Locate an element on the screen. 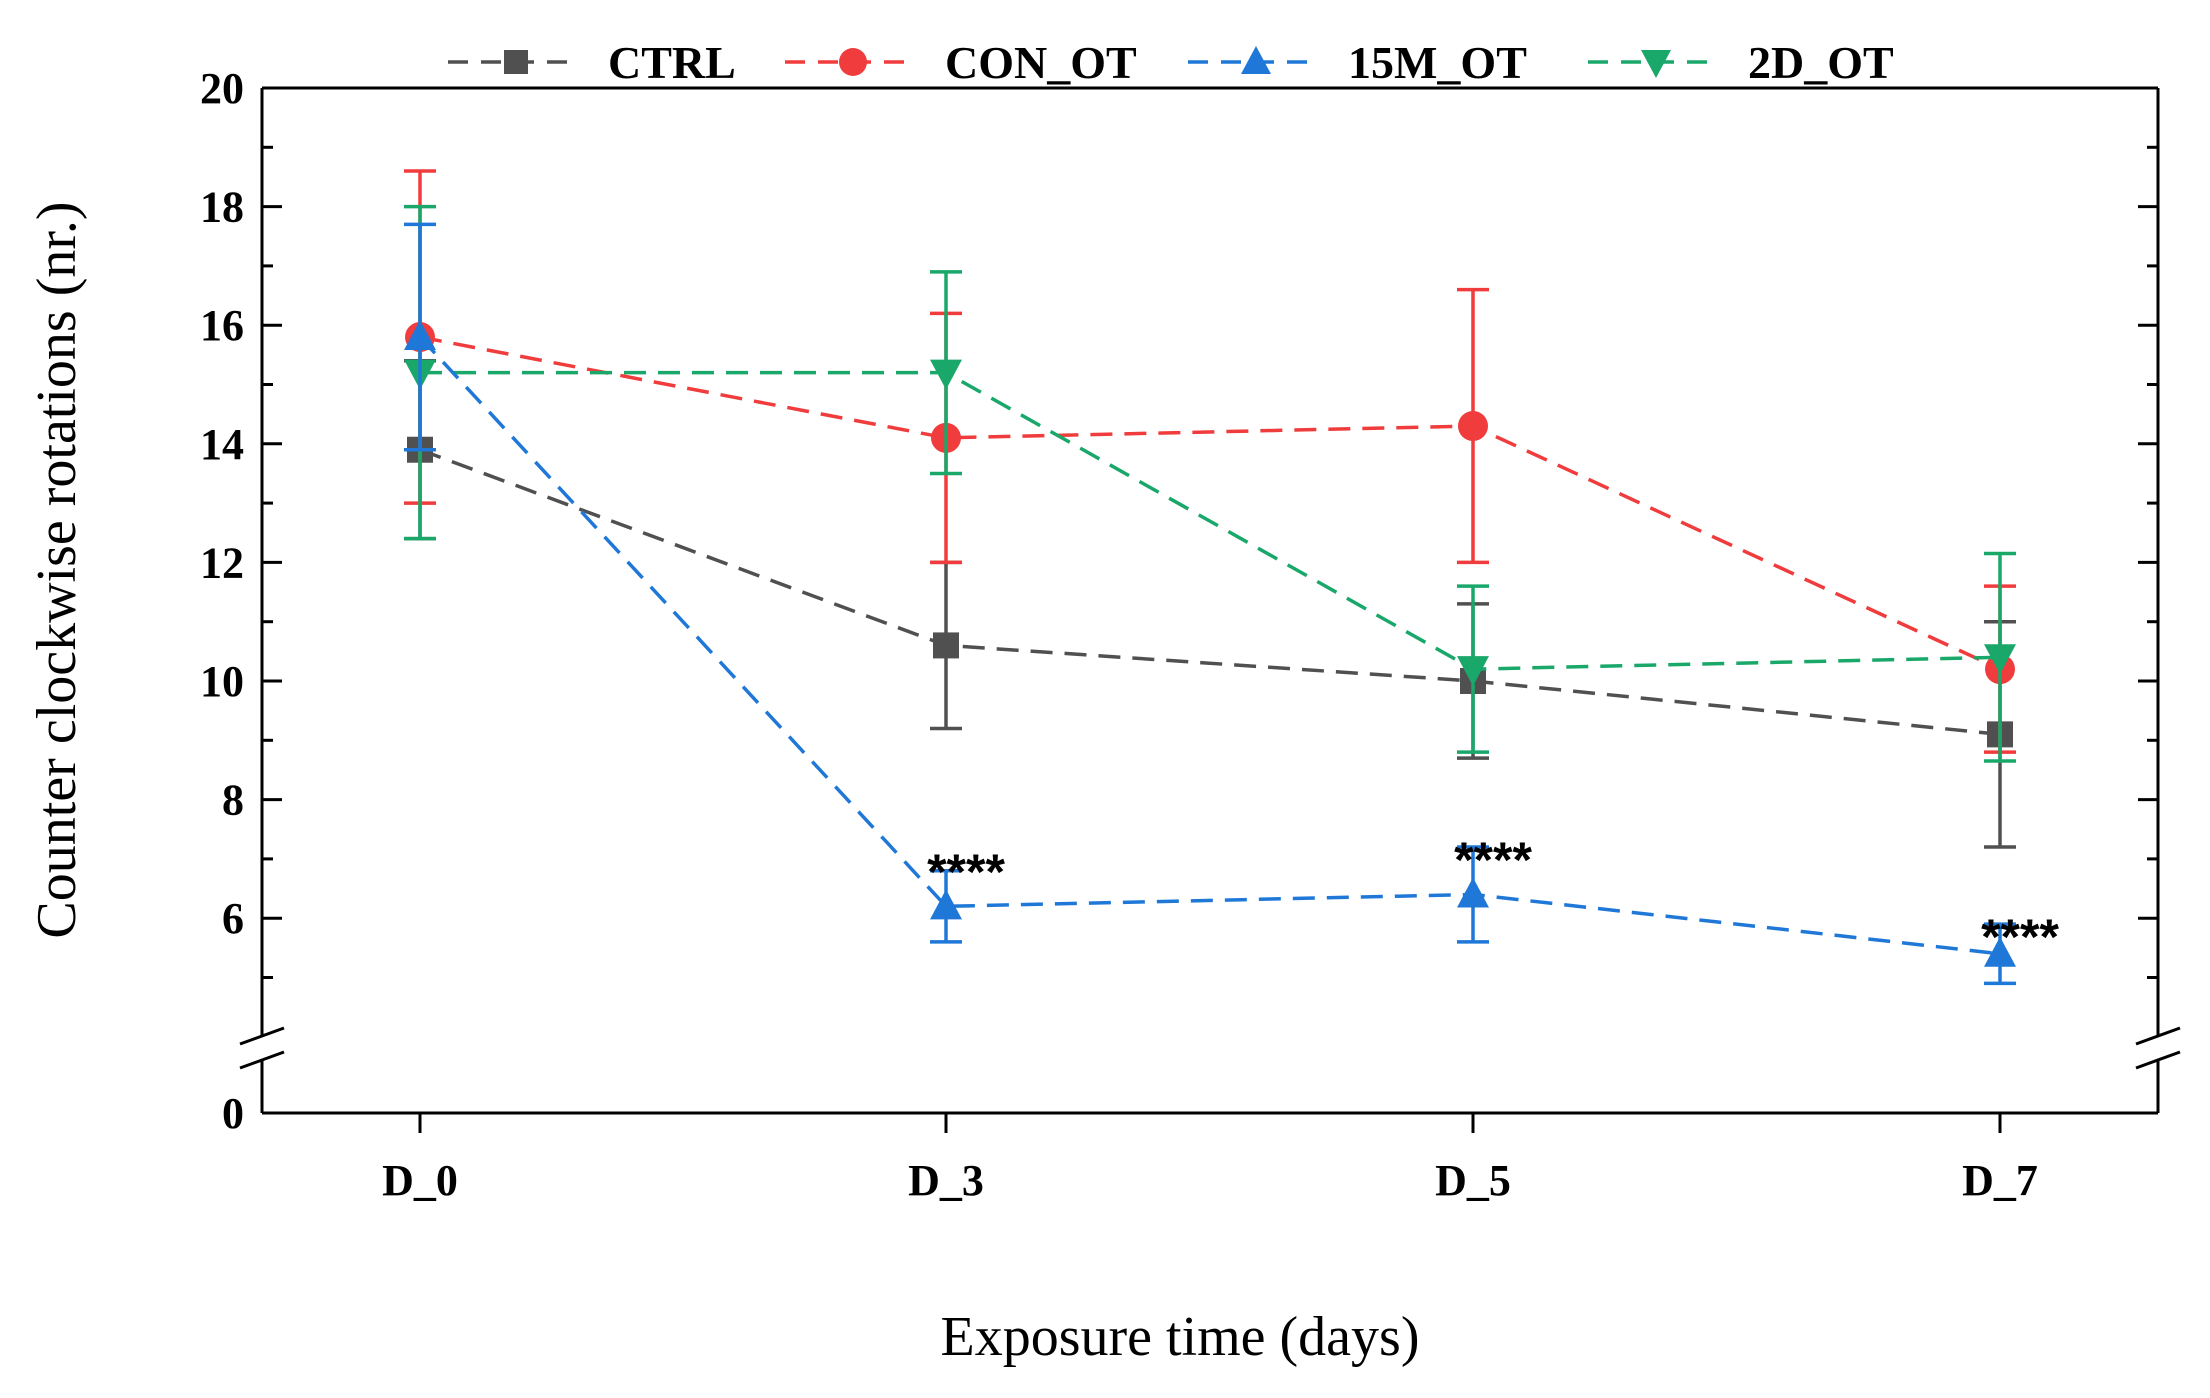  x-tick-label: D_7 is located at coordinates (2000, 1180).